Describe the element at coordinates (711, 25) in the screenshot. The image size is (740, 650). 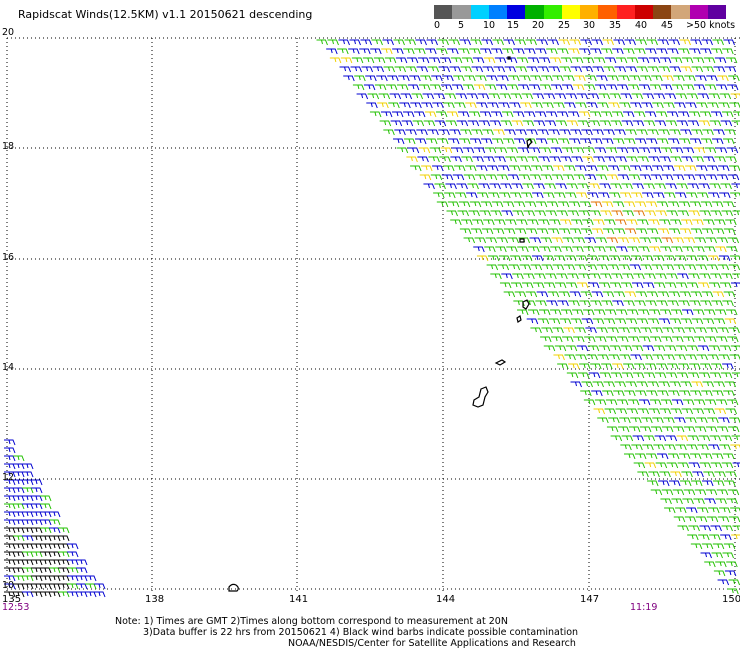
I see `colorbar-label: >50 knots` at that location.